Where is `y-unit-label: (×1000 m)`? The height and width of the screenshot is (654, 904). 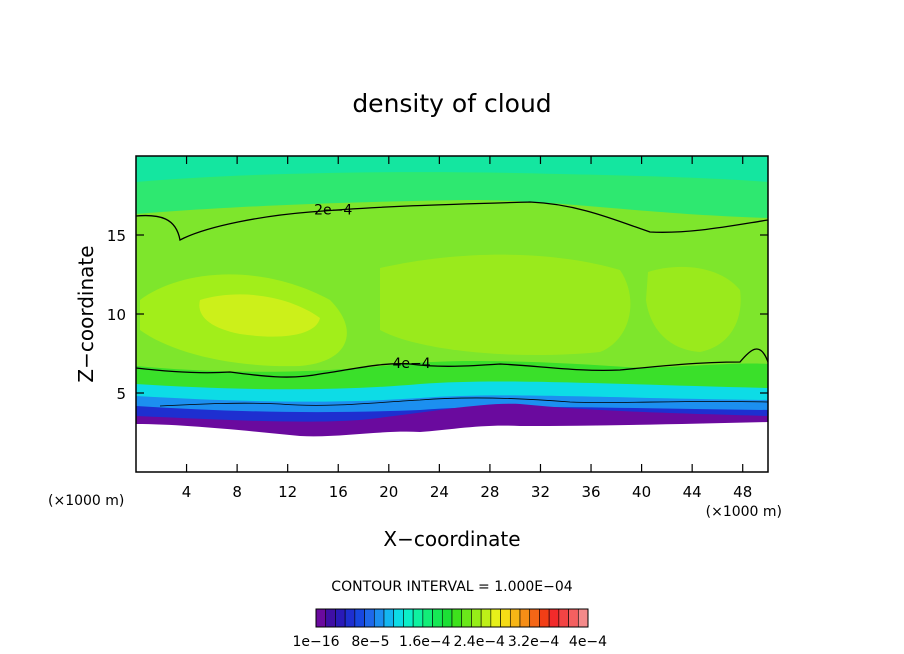
y-unit-label: (×1000 m) is located at coordinates (86, 501).